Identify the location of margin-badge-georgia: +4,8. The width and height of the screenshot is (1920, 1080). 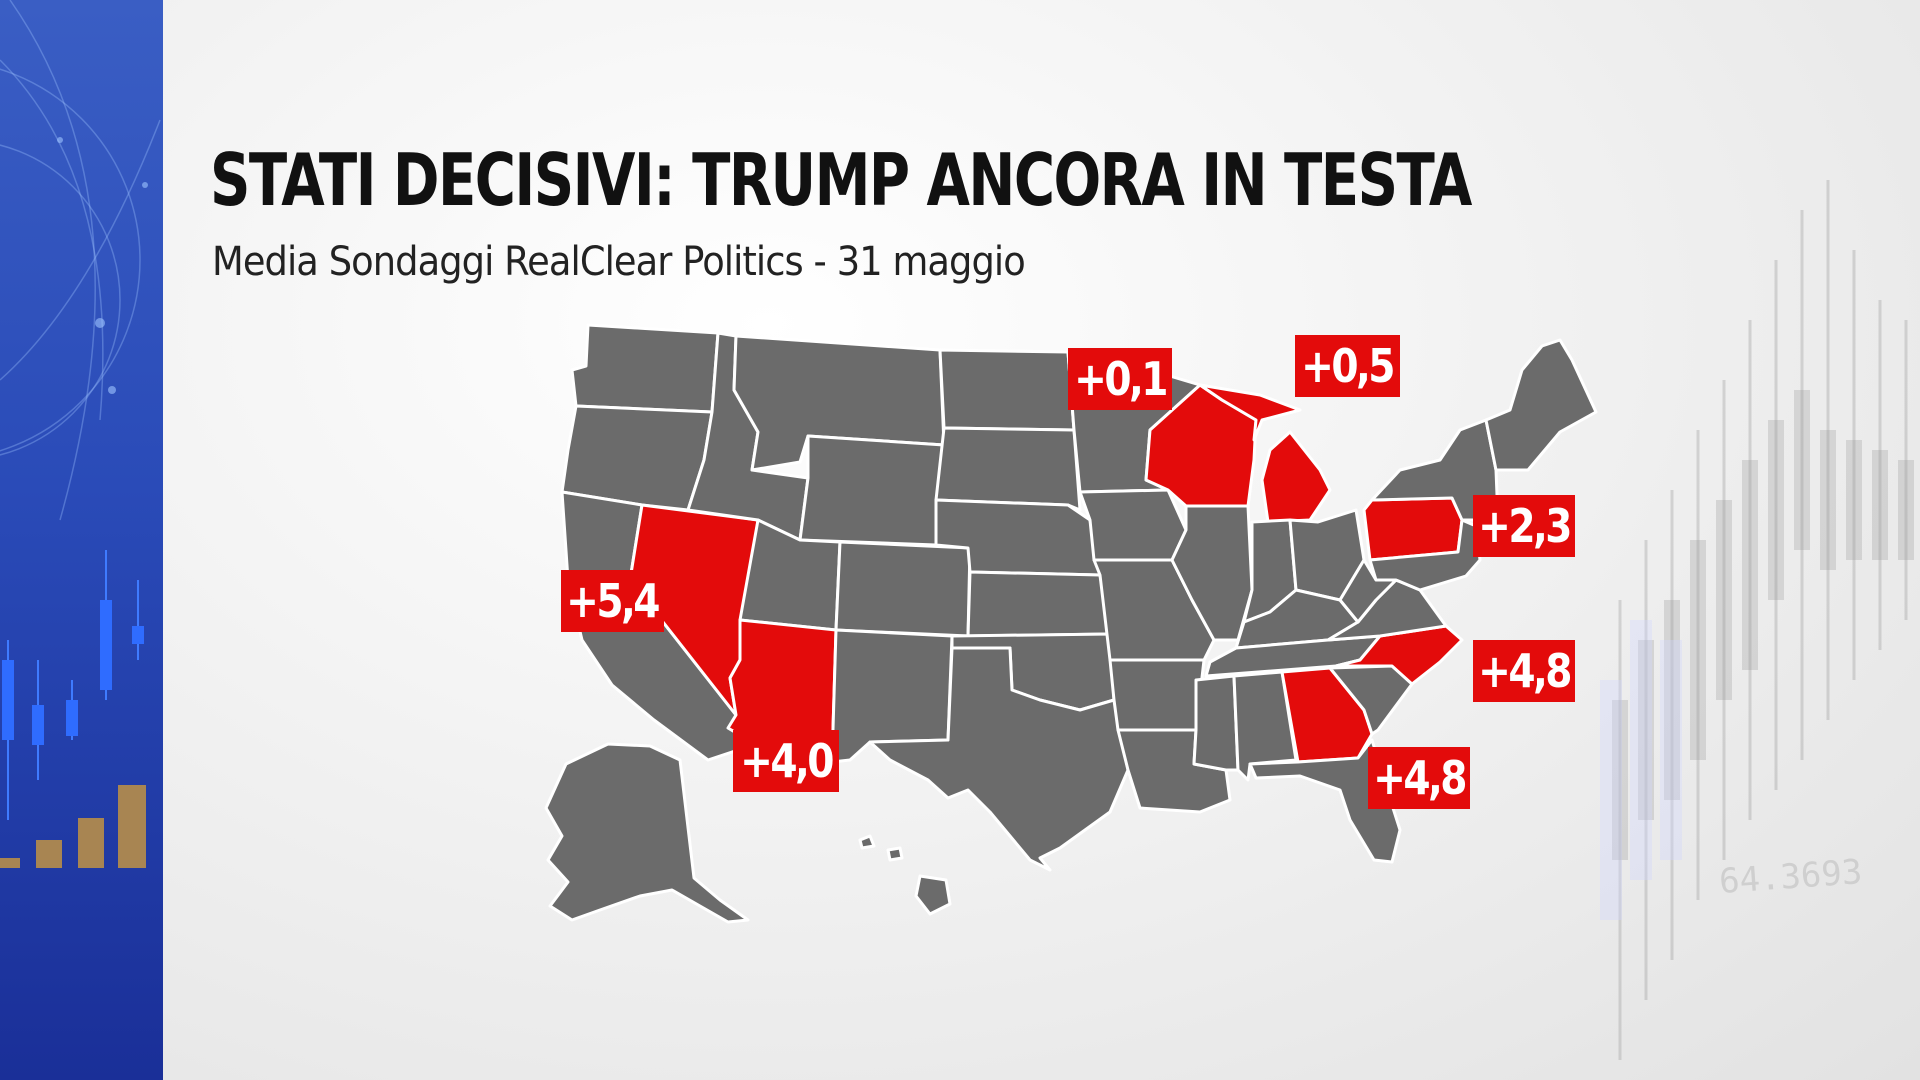
(1419, 778).